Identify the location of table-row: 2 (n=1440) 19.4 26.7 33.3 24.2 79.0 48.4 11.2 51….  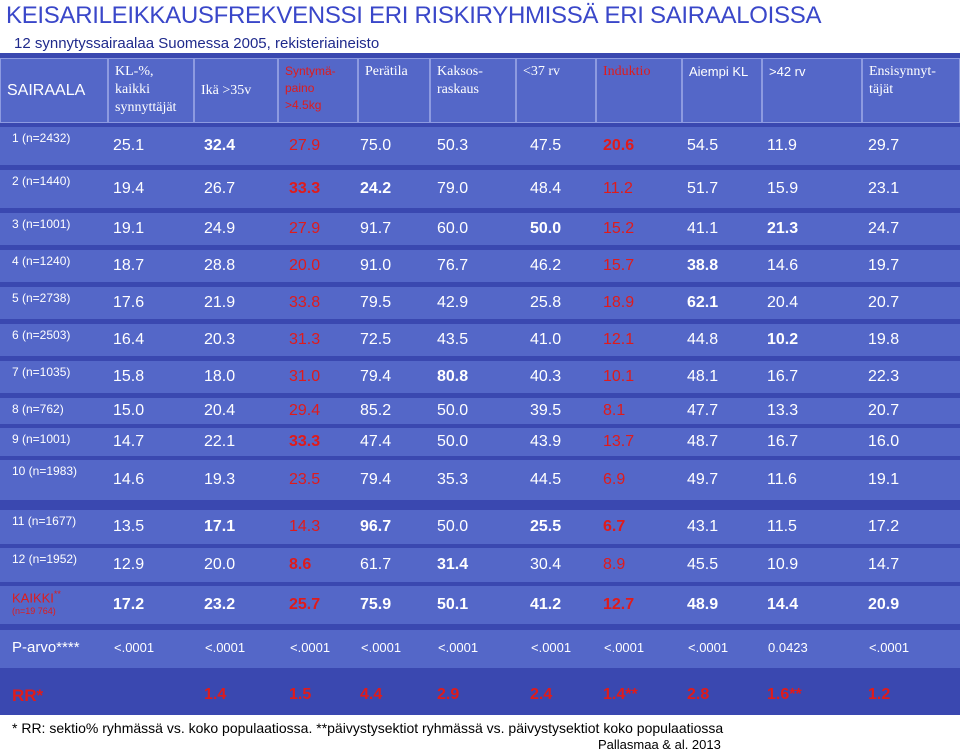
(480, 190).